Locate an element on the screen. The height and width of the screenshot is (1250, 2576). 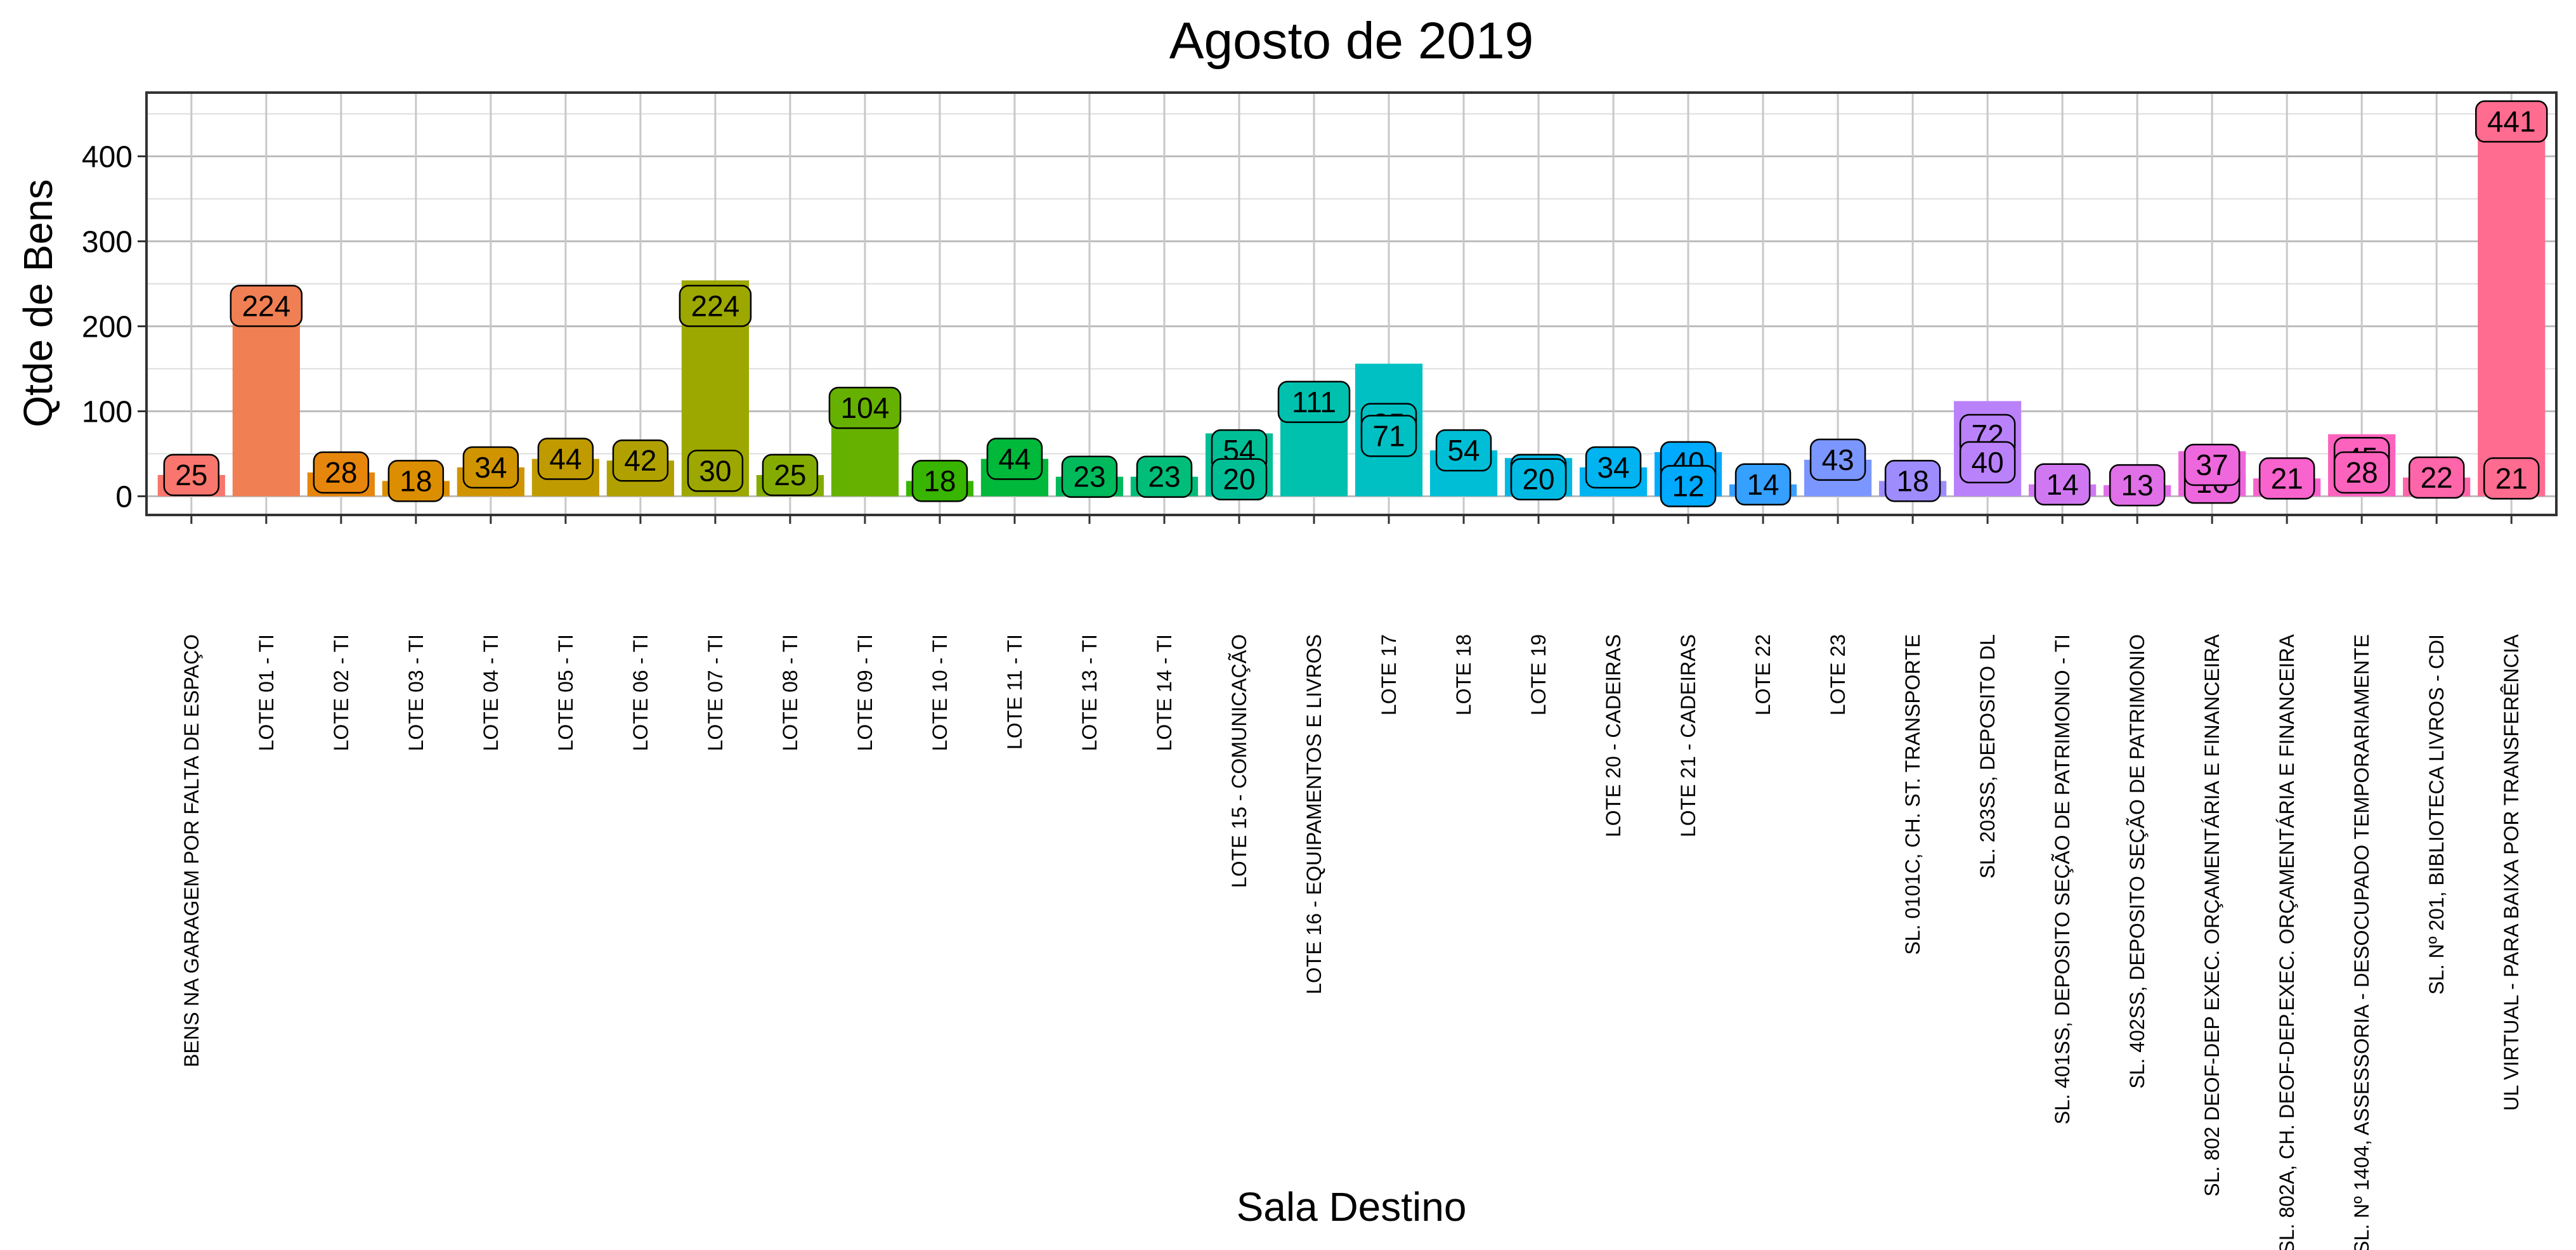
data-label-text: 37 is located at coordinates (2212, 464).